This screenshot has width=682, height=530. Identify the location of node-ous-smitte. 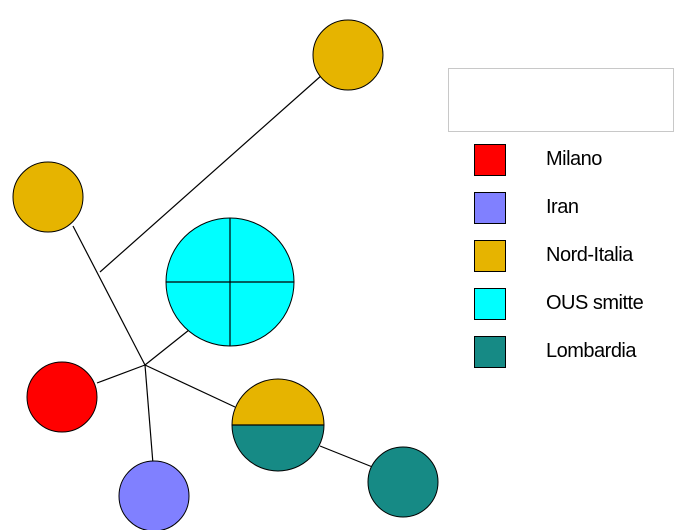
(230, 282).